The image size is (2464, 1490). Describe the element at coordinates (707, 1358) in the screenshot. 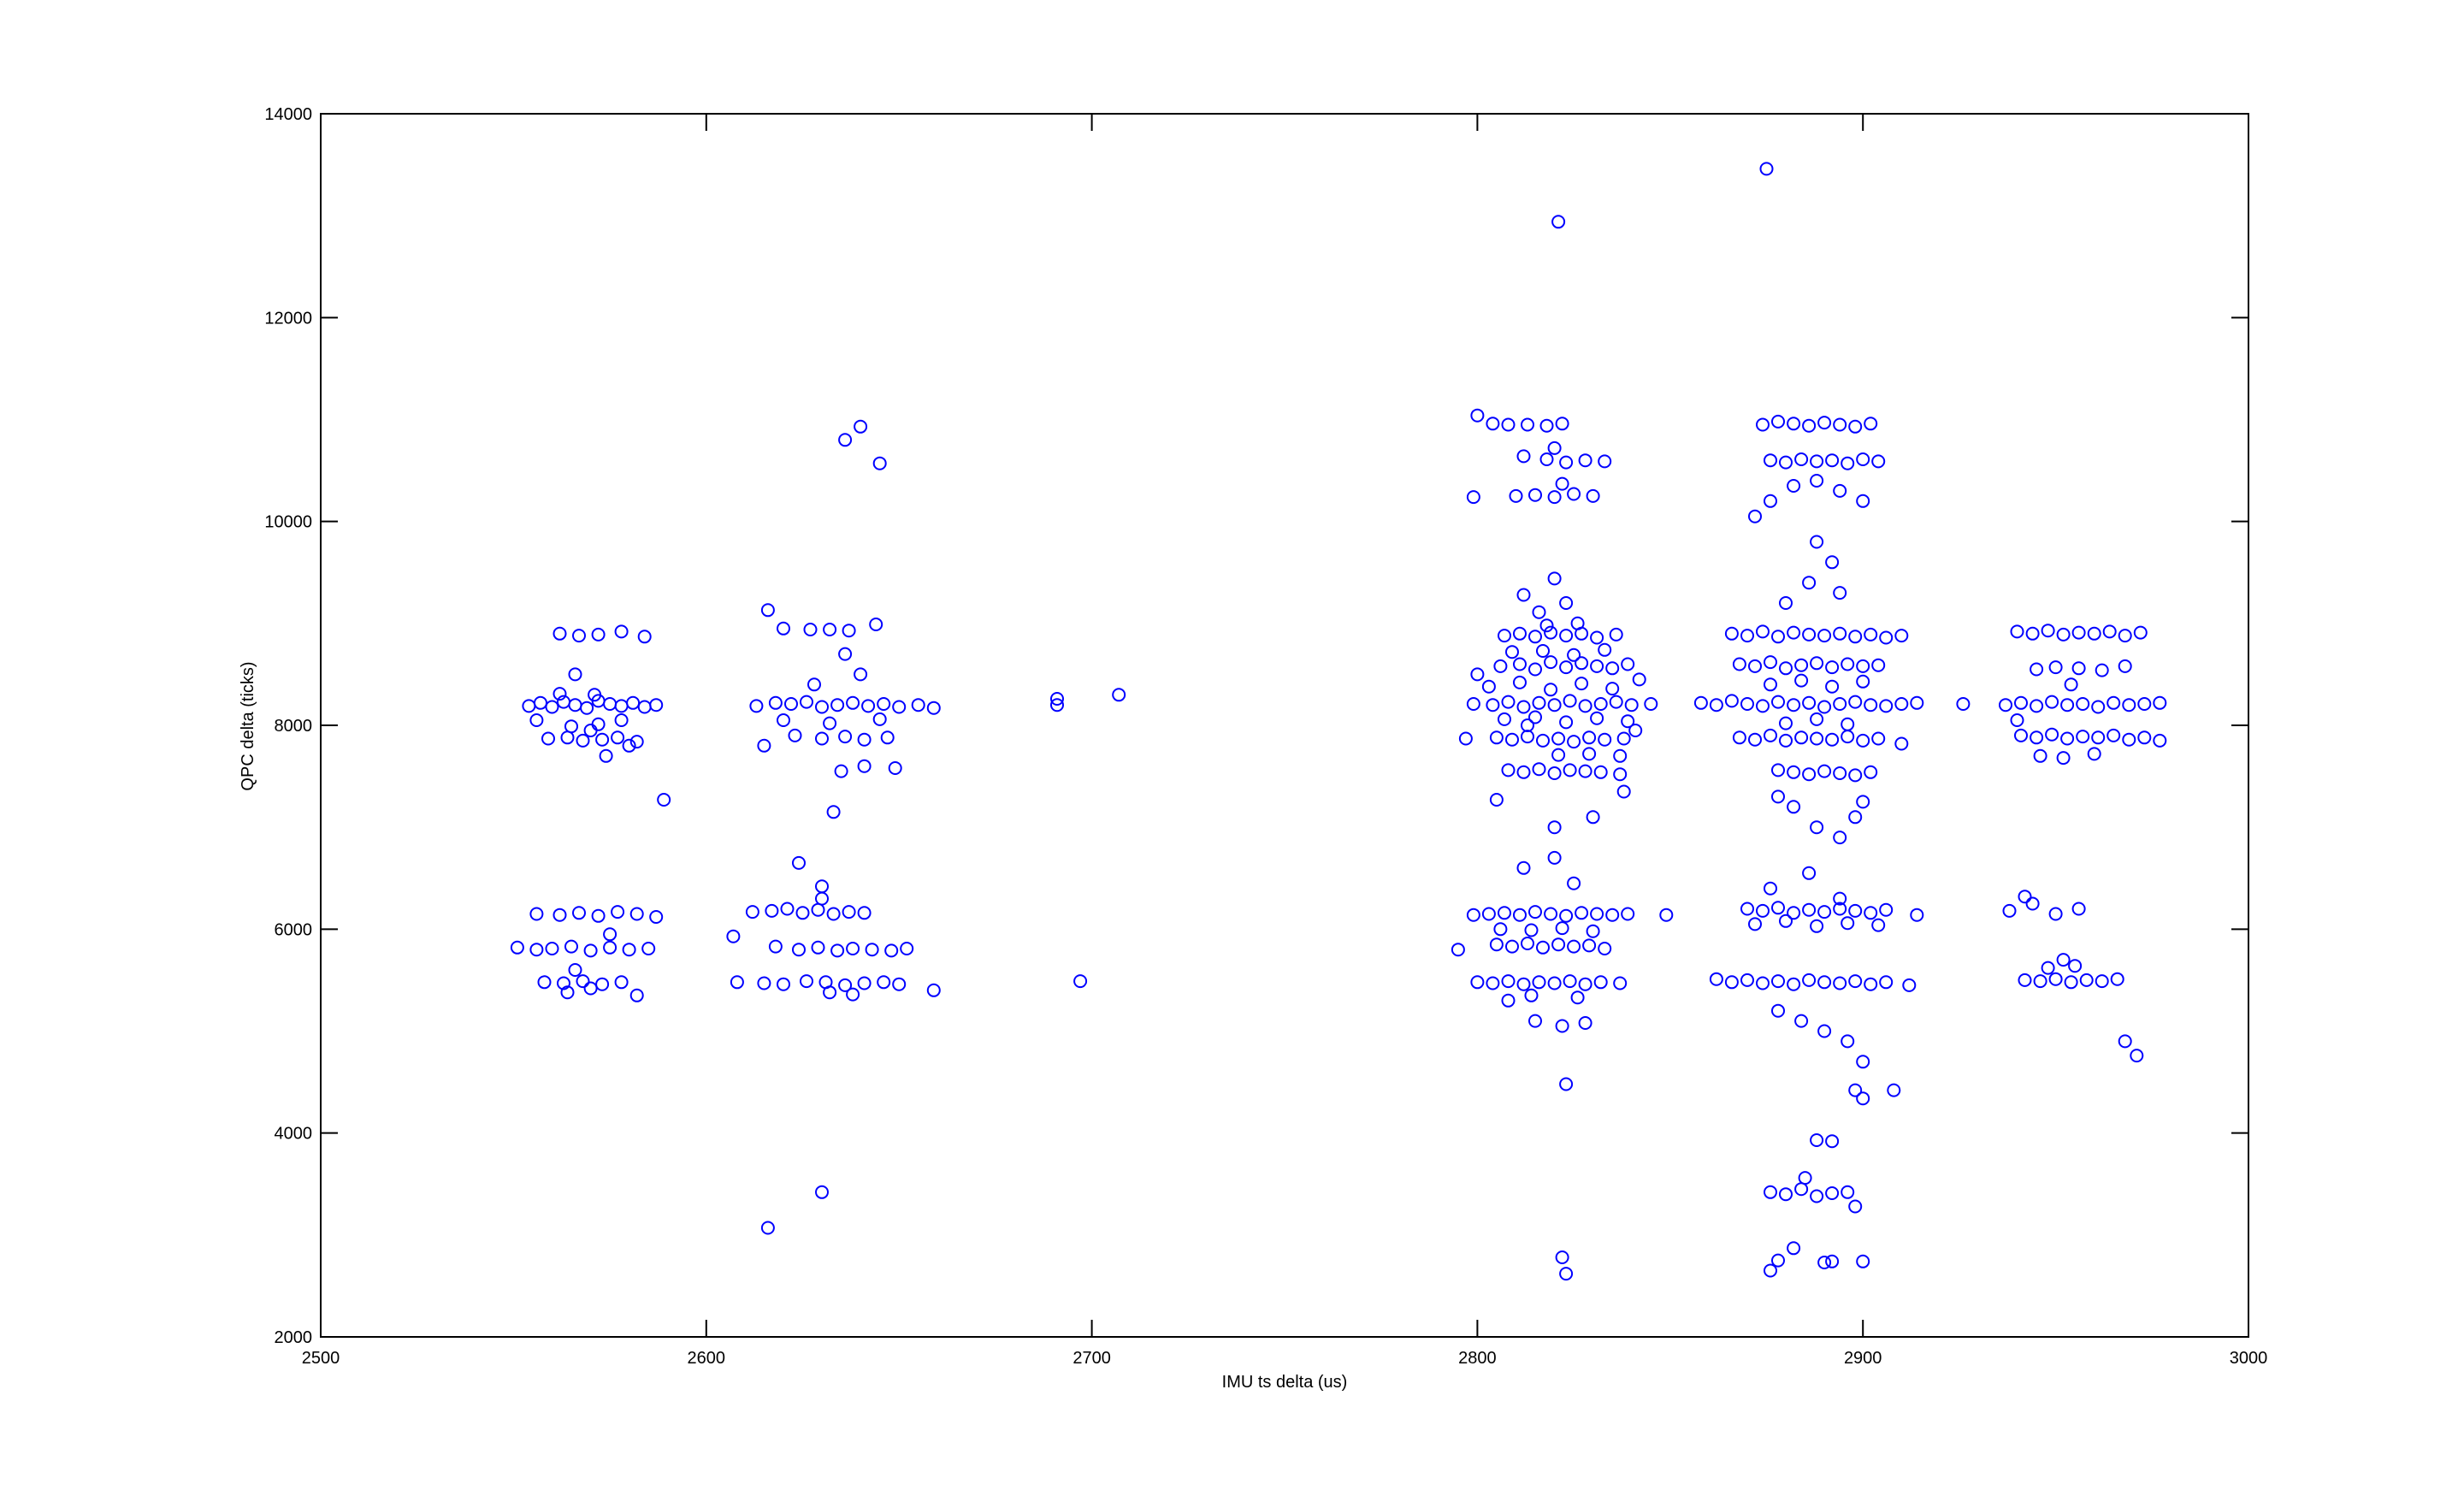

I see `x-tick-label: 2600` at that location.